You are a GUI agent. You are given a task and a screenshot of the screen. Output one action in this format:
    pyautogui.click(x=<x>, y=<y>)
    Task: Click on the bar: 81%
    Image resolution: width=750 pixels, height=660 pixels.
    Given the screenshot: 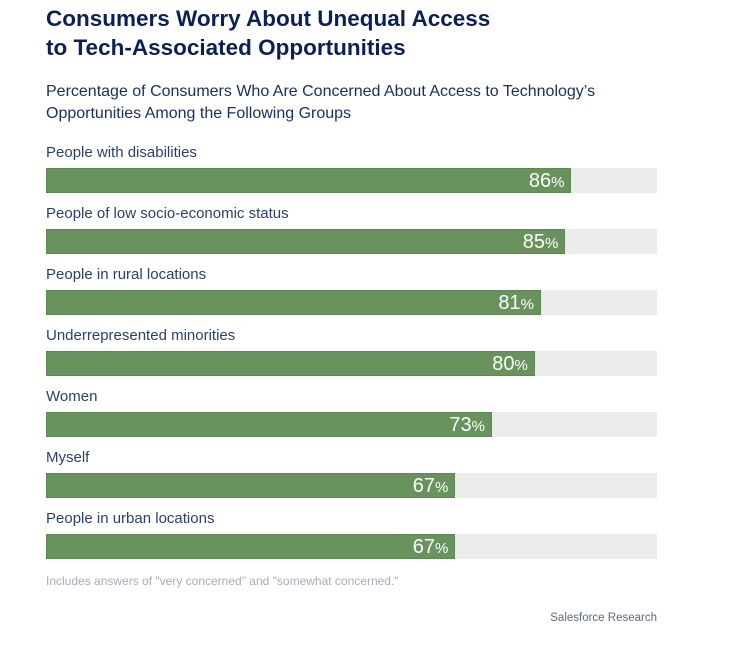 What is the action you would take?
    pyautogui.click(x=293, y=302)
    